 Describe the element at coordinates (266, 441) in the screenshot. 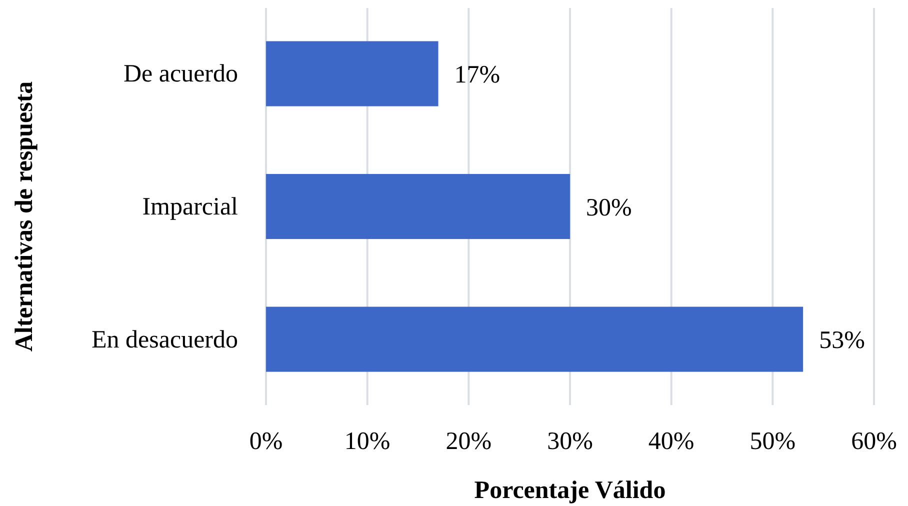

I see `x-tick-label: 0%` at that location.